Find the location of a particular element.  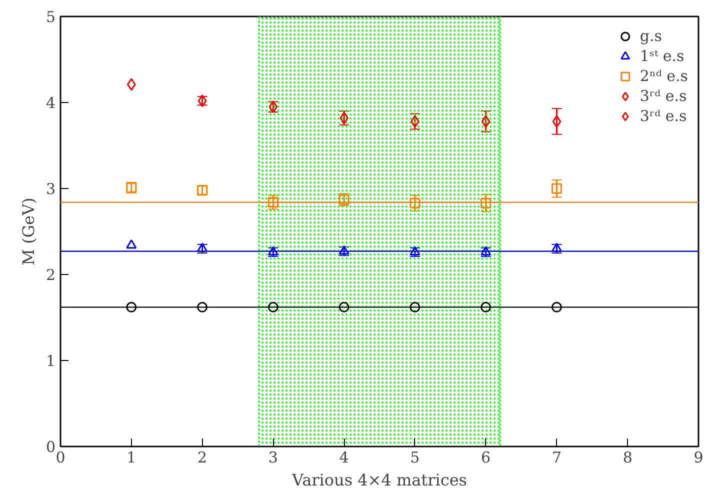

x-axis-title: Various 4×4 matrices is located at coordinates (379, 480).